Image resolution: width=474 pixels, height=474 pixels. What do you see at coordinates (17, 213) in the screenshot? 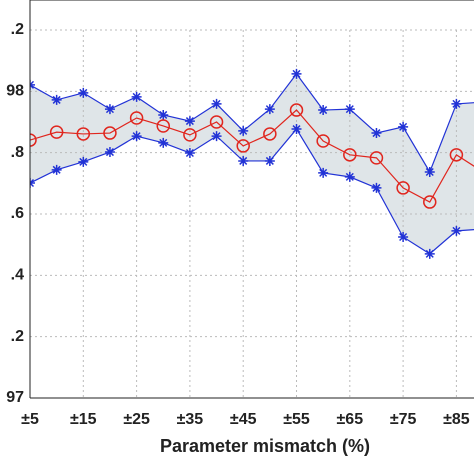
I see `y-tick-label: .6` at bounding box center [17, 213].